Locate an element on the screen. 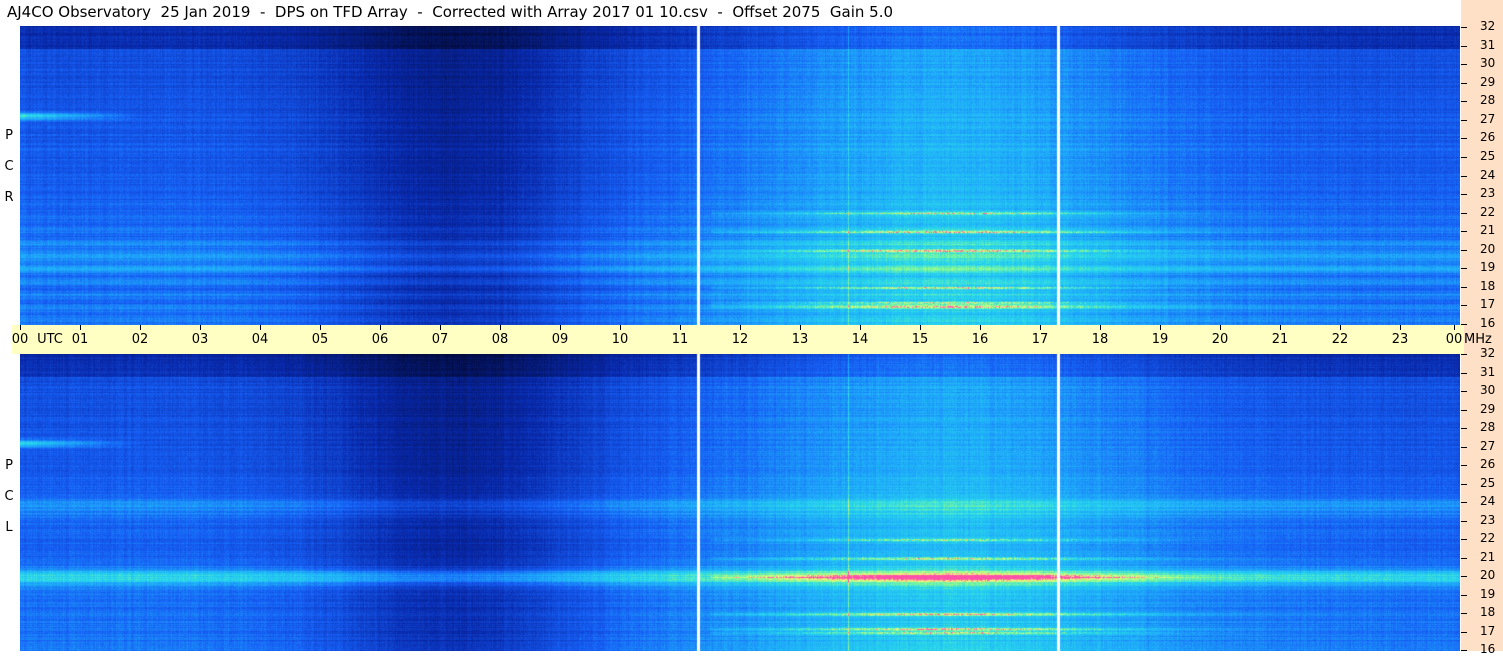 This screenshot has height=672, width=1503. time-tick-label: 09 is located at coordinates (560, 339).